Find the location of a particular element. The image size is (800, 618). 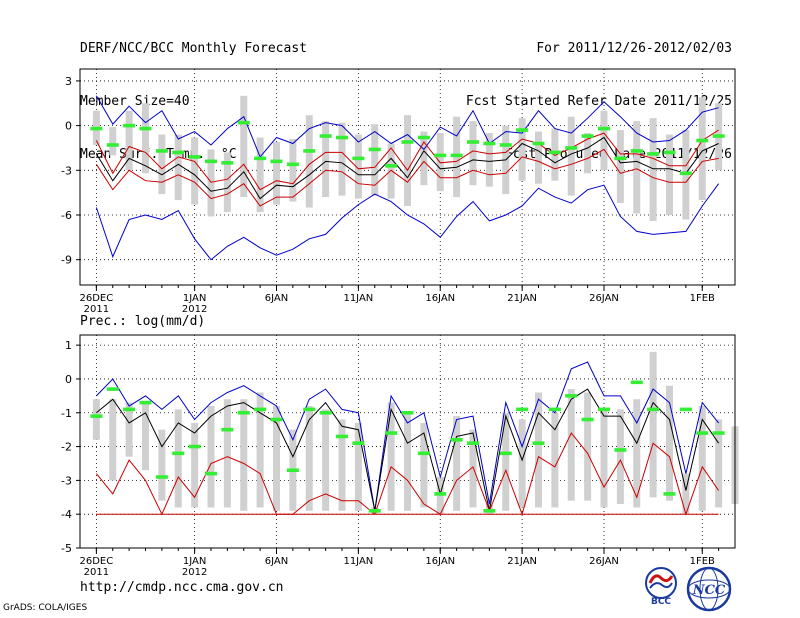

fcst-started-date: Fcst Started Refer Date 2011/12/25 is located at coordinates (598, 101).